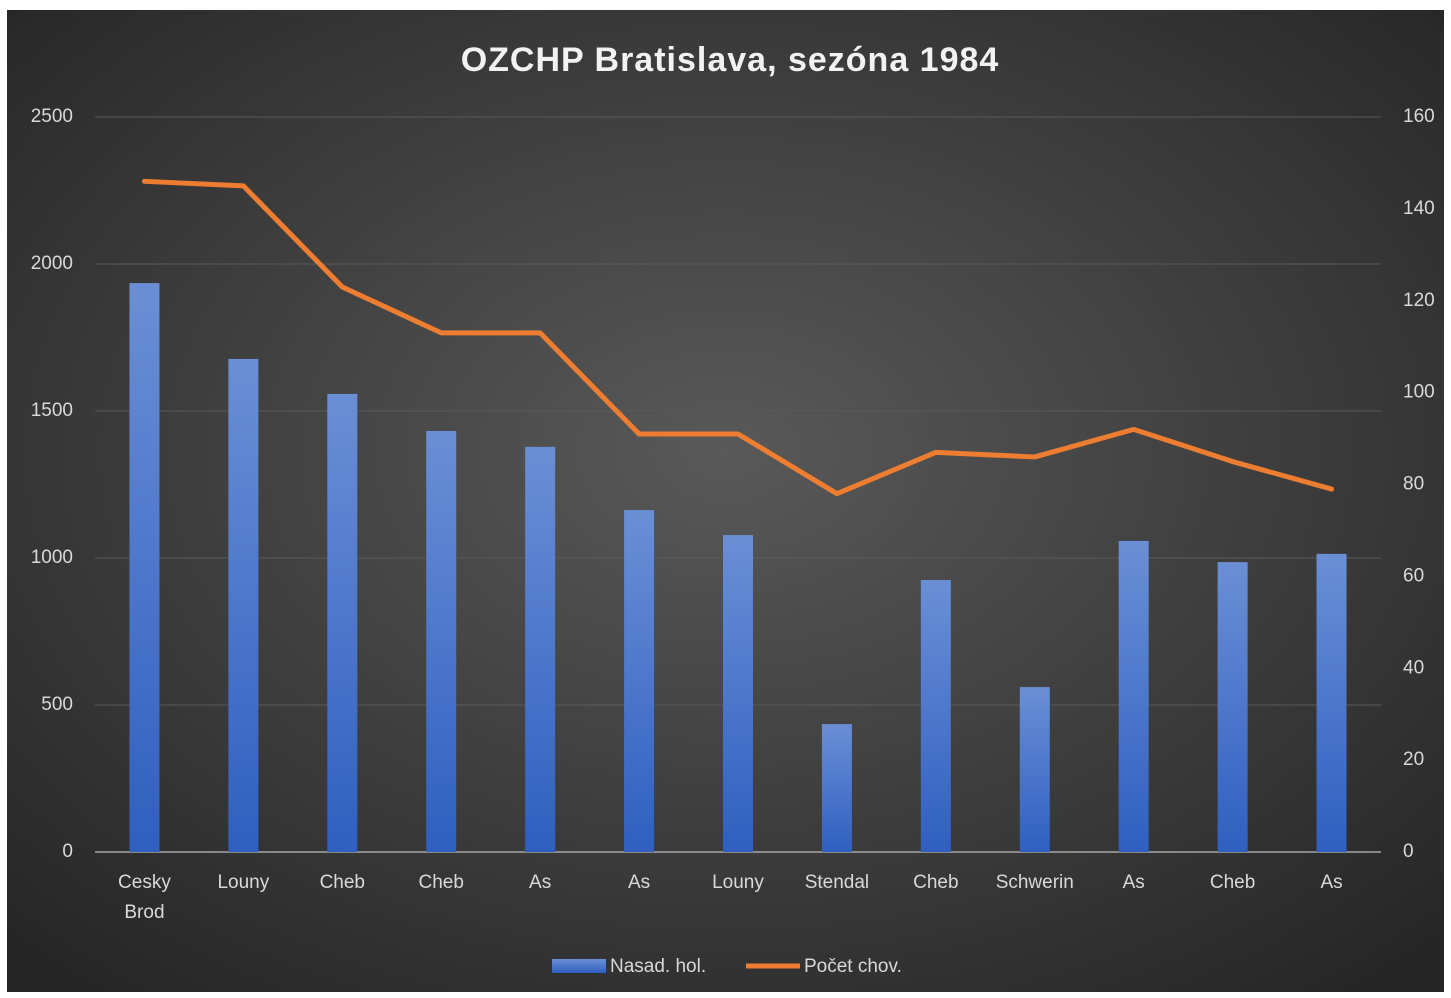 The image size is (1451, 998). Describe the element at coordinates (1413, 575) in the screenshot. I see `y2-tick-label: 60` at that location.